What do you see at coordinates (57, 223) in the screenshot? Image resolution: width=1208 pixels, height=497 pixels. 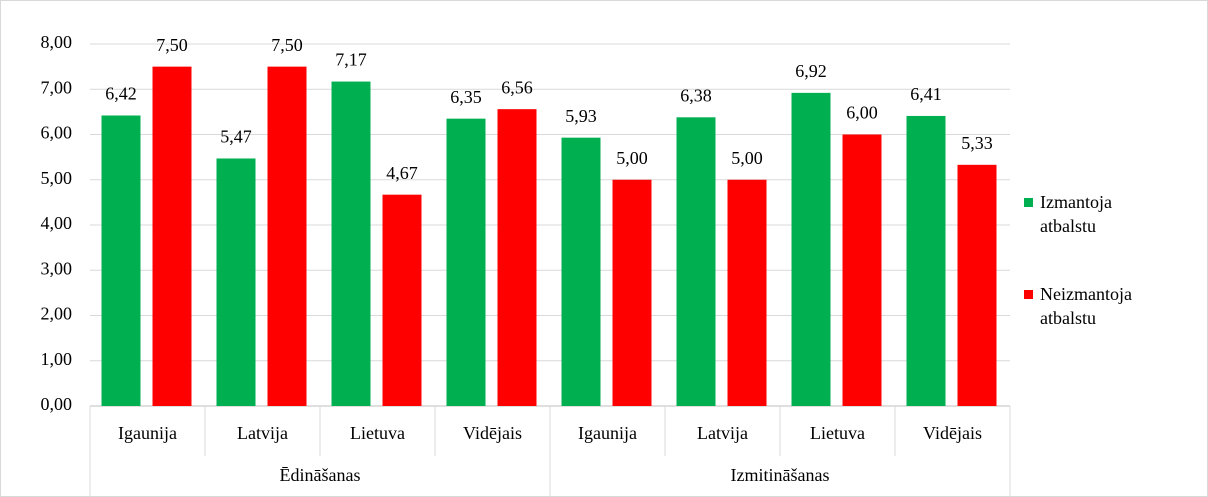 I see `y-tick-label: 4,00` at bounding box center [57, 223].